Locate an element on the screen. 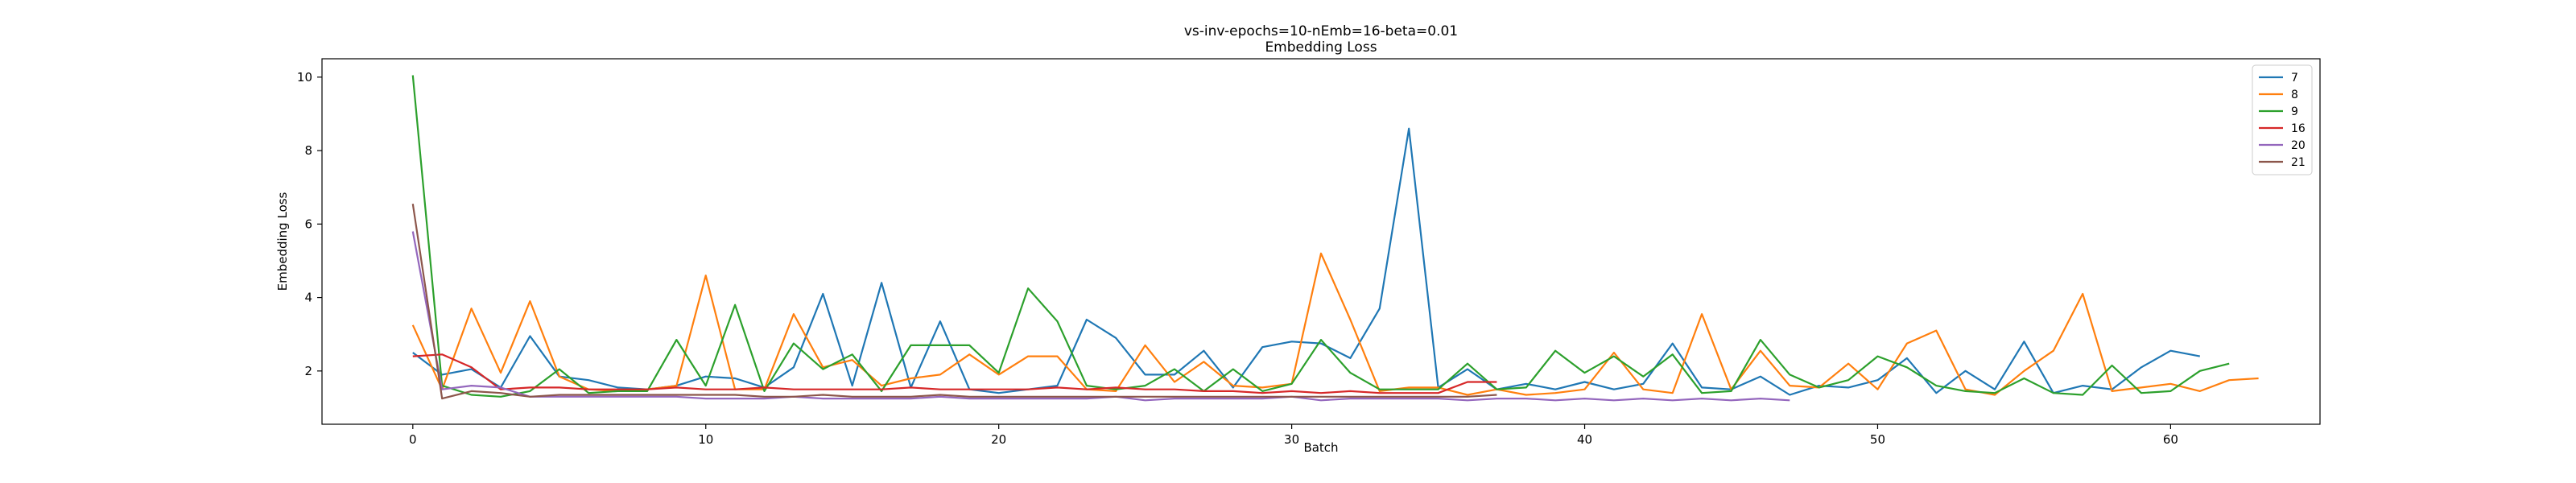  y-axis: 2 4 6 8 10 is located at coordinates (309, 224).